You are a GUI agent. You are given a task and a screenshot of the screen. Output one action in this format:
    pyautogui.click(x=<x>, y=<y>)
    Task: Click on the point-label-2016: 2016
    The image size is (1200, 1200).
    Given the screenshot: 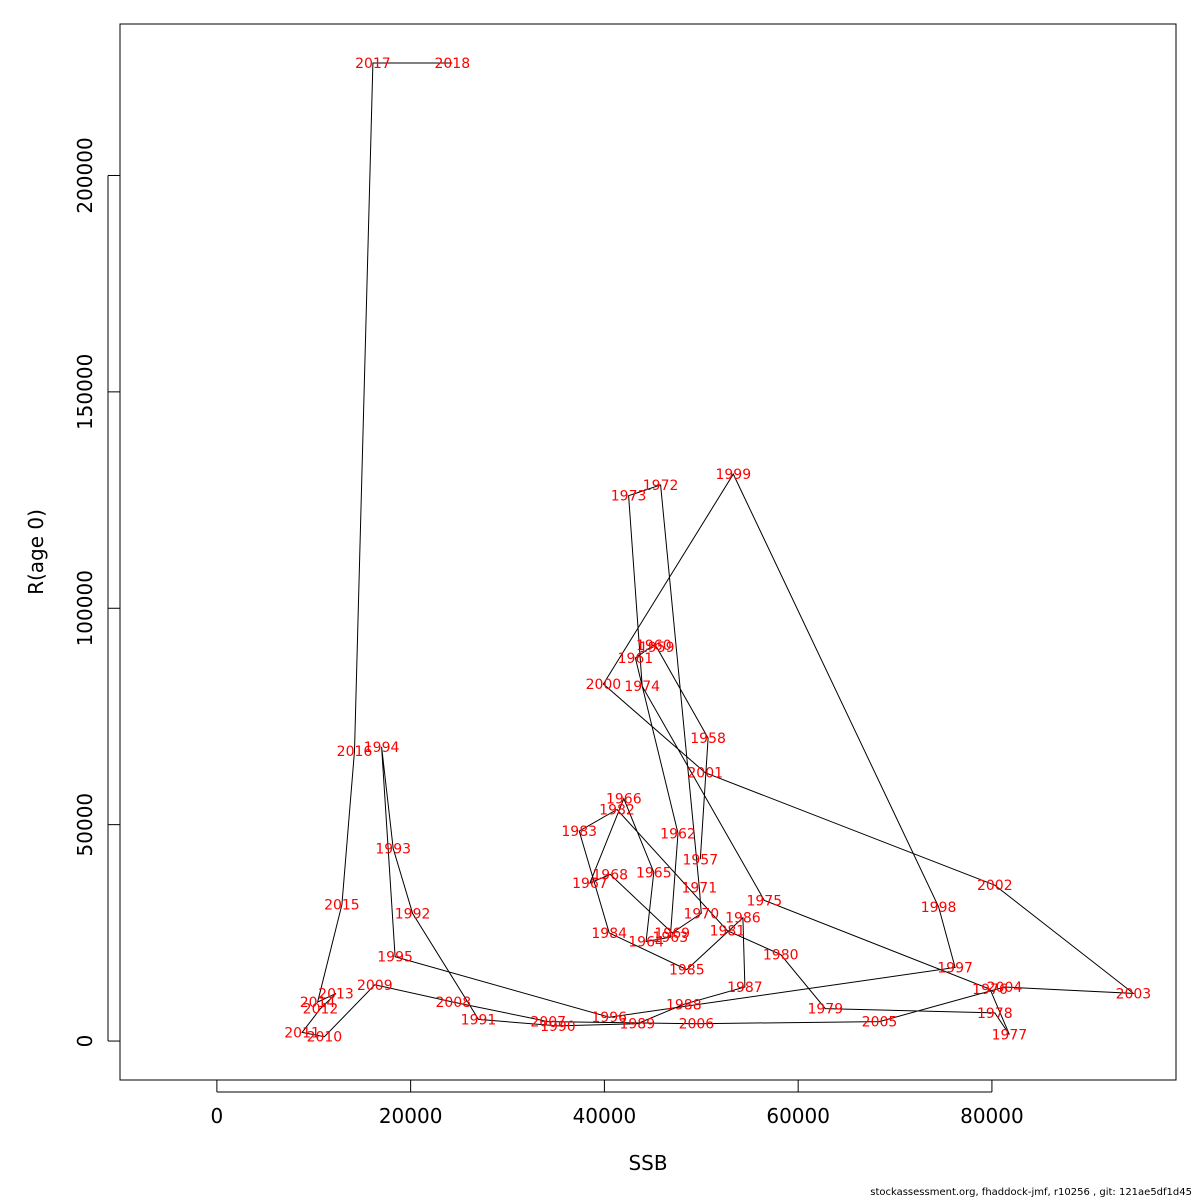 What is the action you would take?
    pyautogui.click(x=355, y=752)
    